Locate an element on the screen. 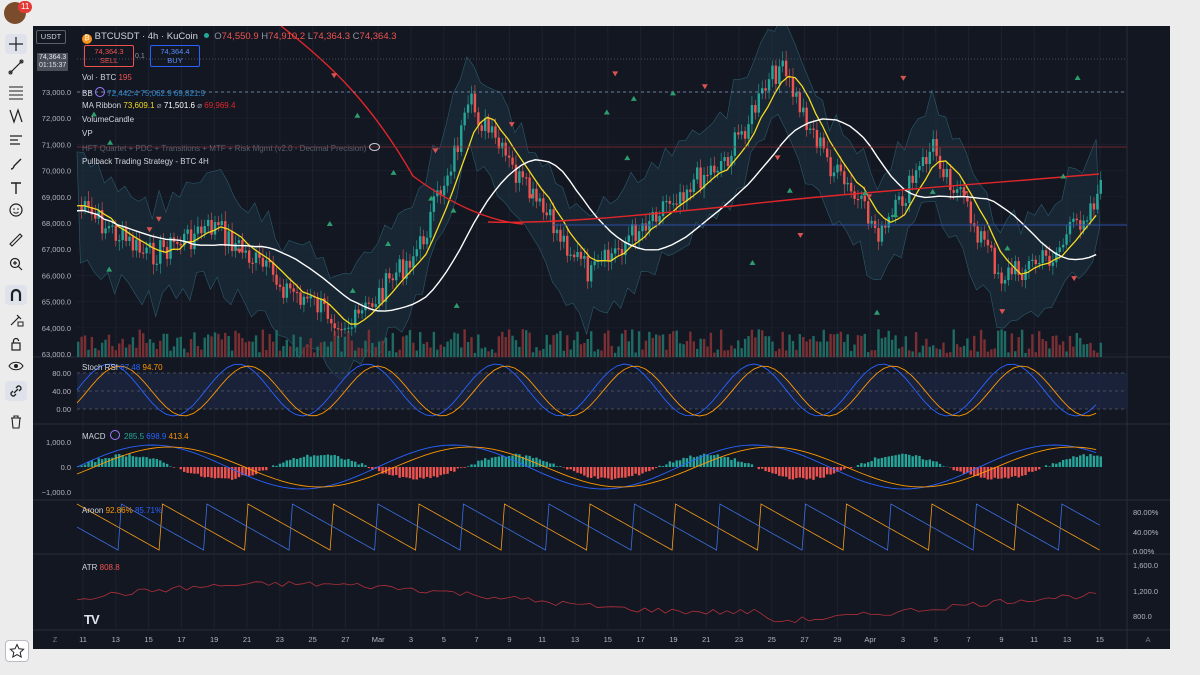  text-icon is located at coordinates (16, 188).